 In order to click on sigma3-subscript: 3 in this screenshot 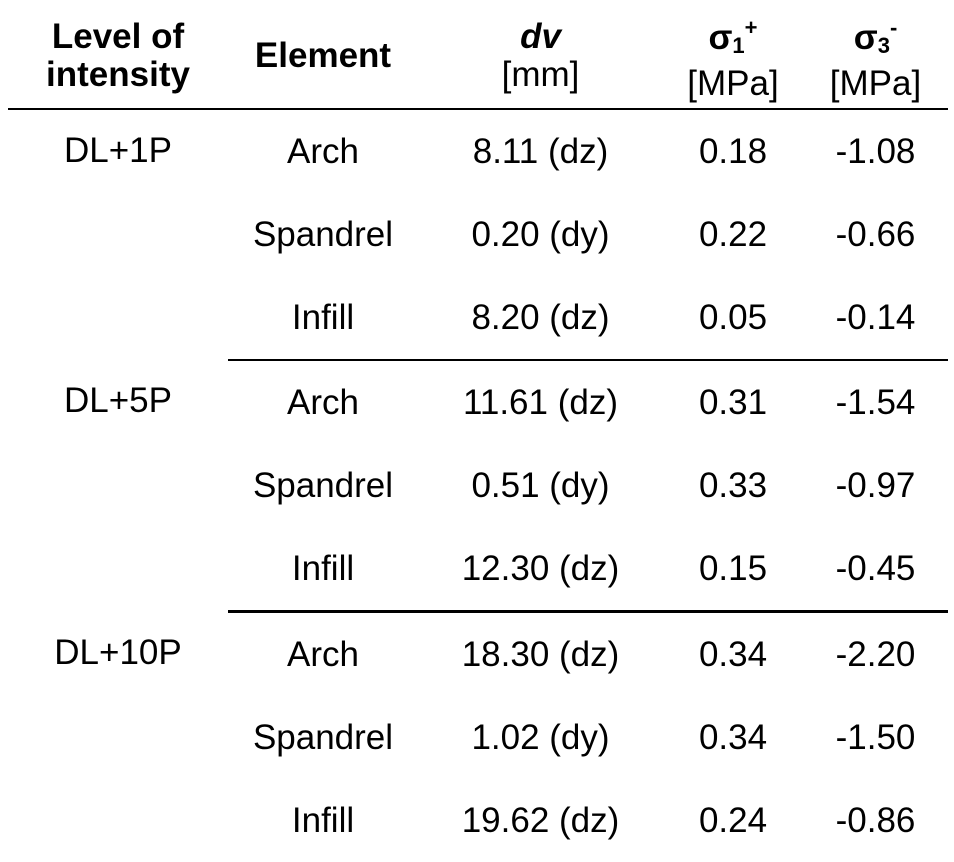, I will do `click(884, 45)`.